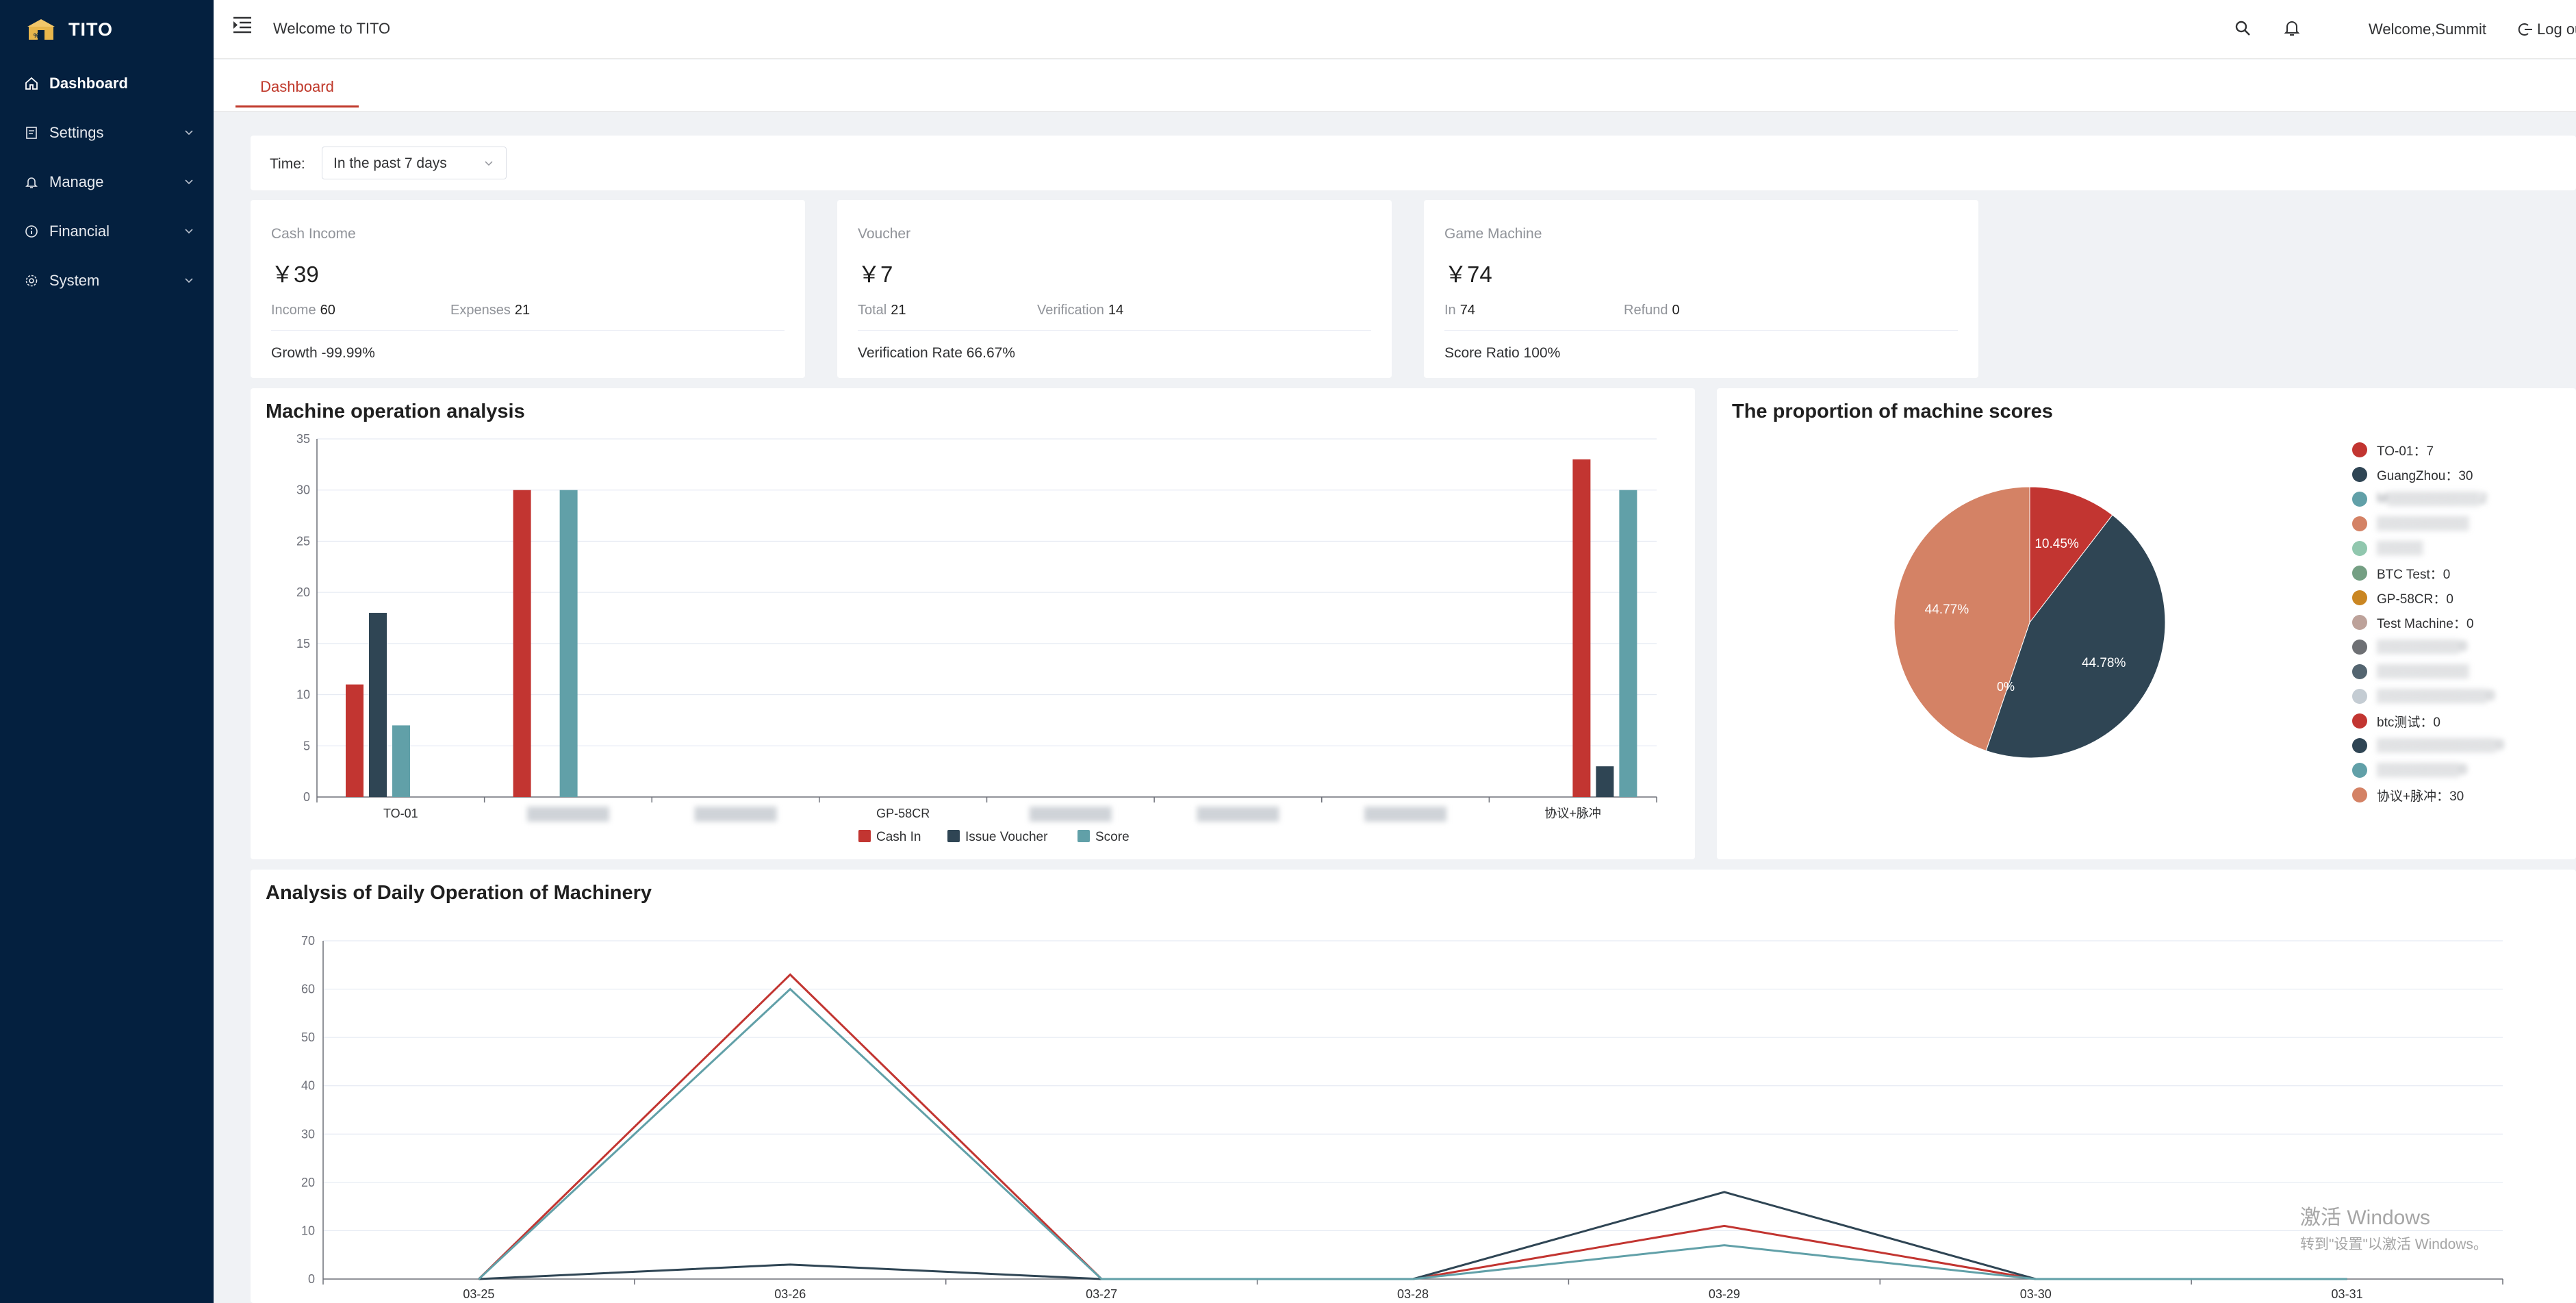  Describe the element at coordinates (903, 813) in the screenshot. I see `x-tick-label: GP-58CR` at that location.